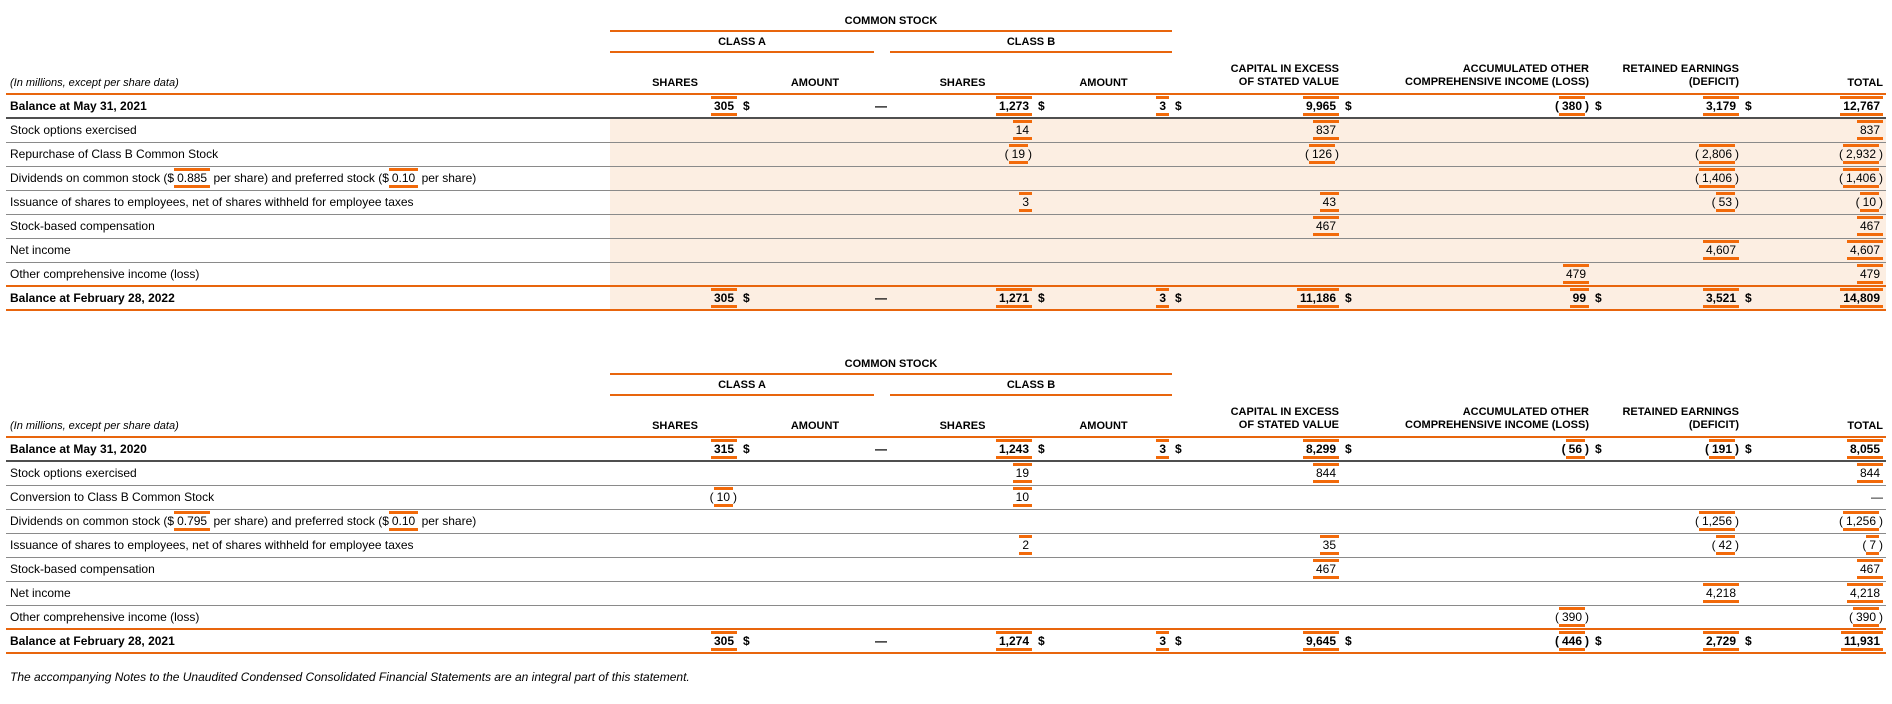  I want to click on cell-class-a-shares: 305, so click(675, 298).